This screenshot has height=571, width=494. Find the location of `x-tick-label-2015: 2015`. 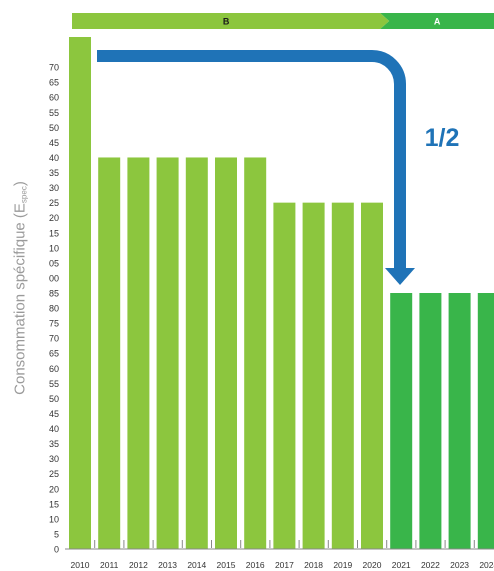

x-tick-label-2015: 2015 is located at coordinates (226, 565).